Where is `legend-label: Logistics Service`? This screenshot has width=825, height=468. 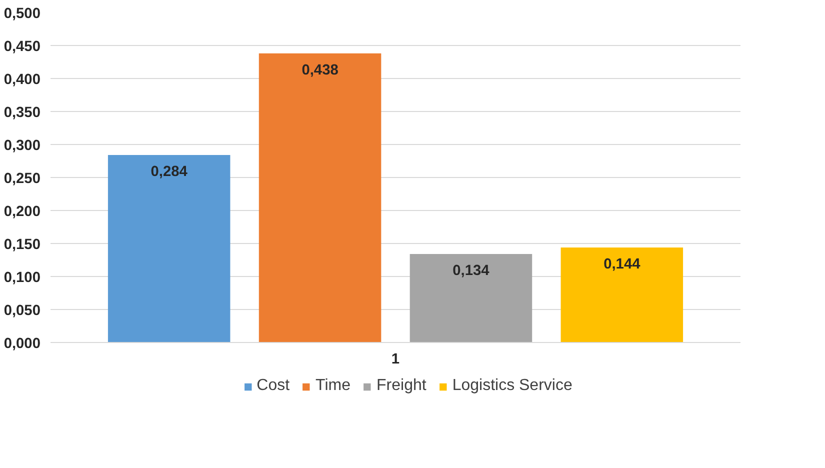 legend-label: Logistics Service is located at coordinates (512, 386).